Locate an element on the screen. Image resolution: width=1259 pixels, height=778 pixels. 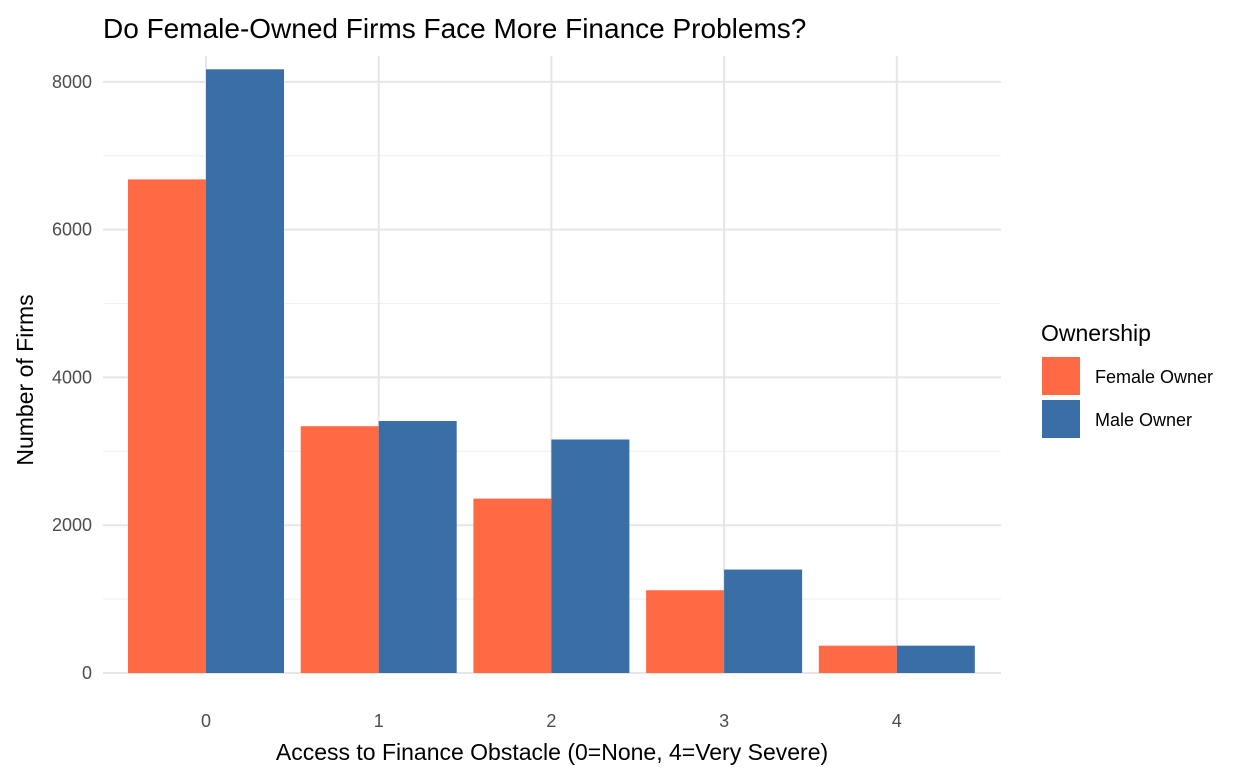
y-axis-tick-labels: 0 2000 4000 6000 8000 is located at coordinates (72, 377).